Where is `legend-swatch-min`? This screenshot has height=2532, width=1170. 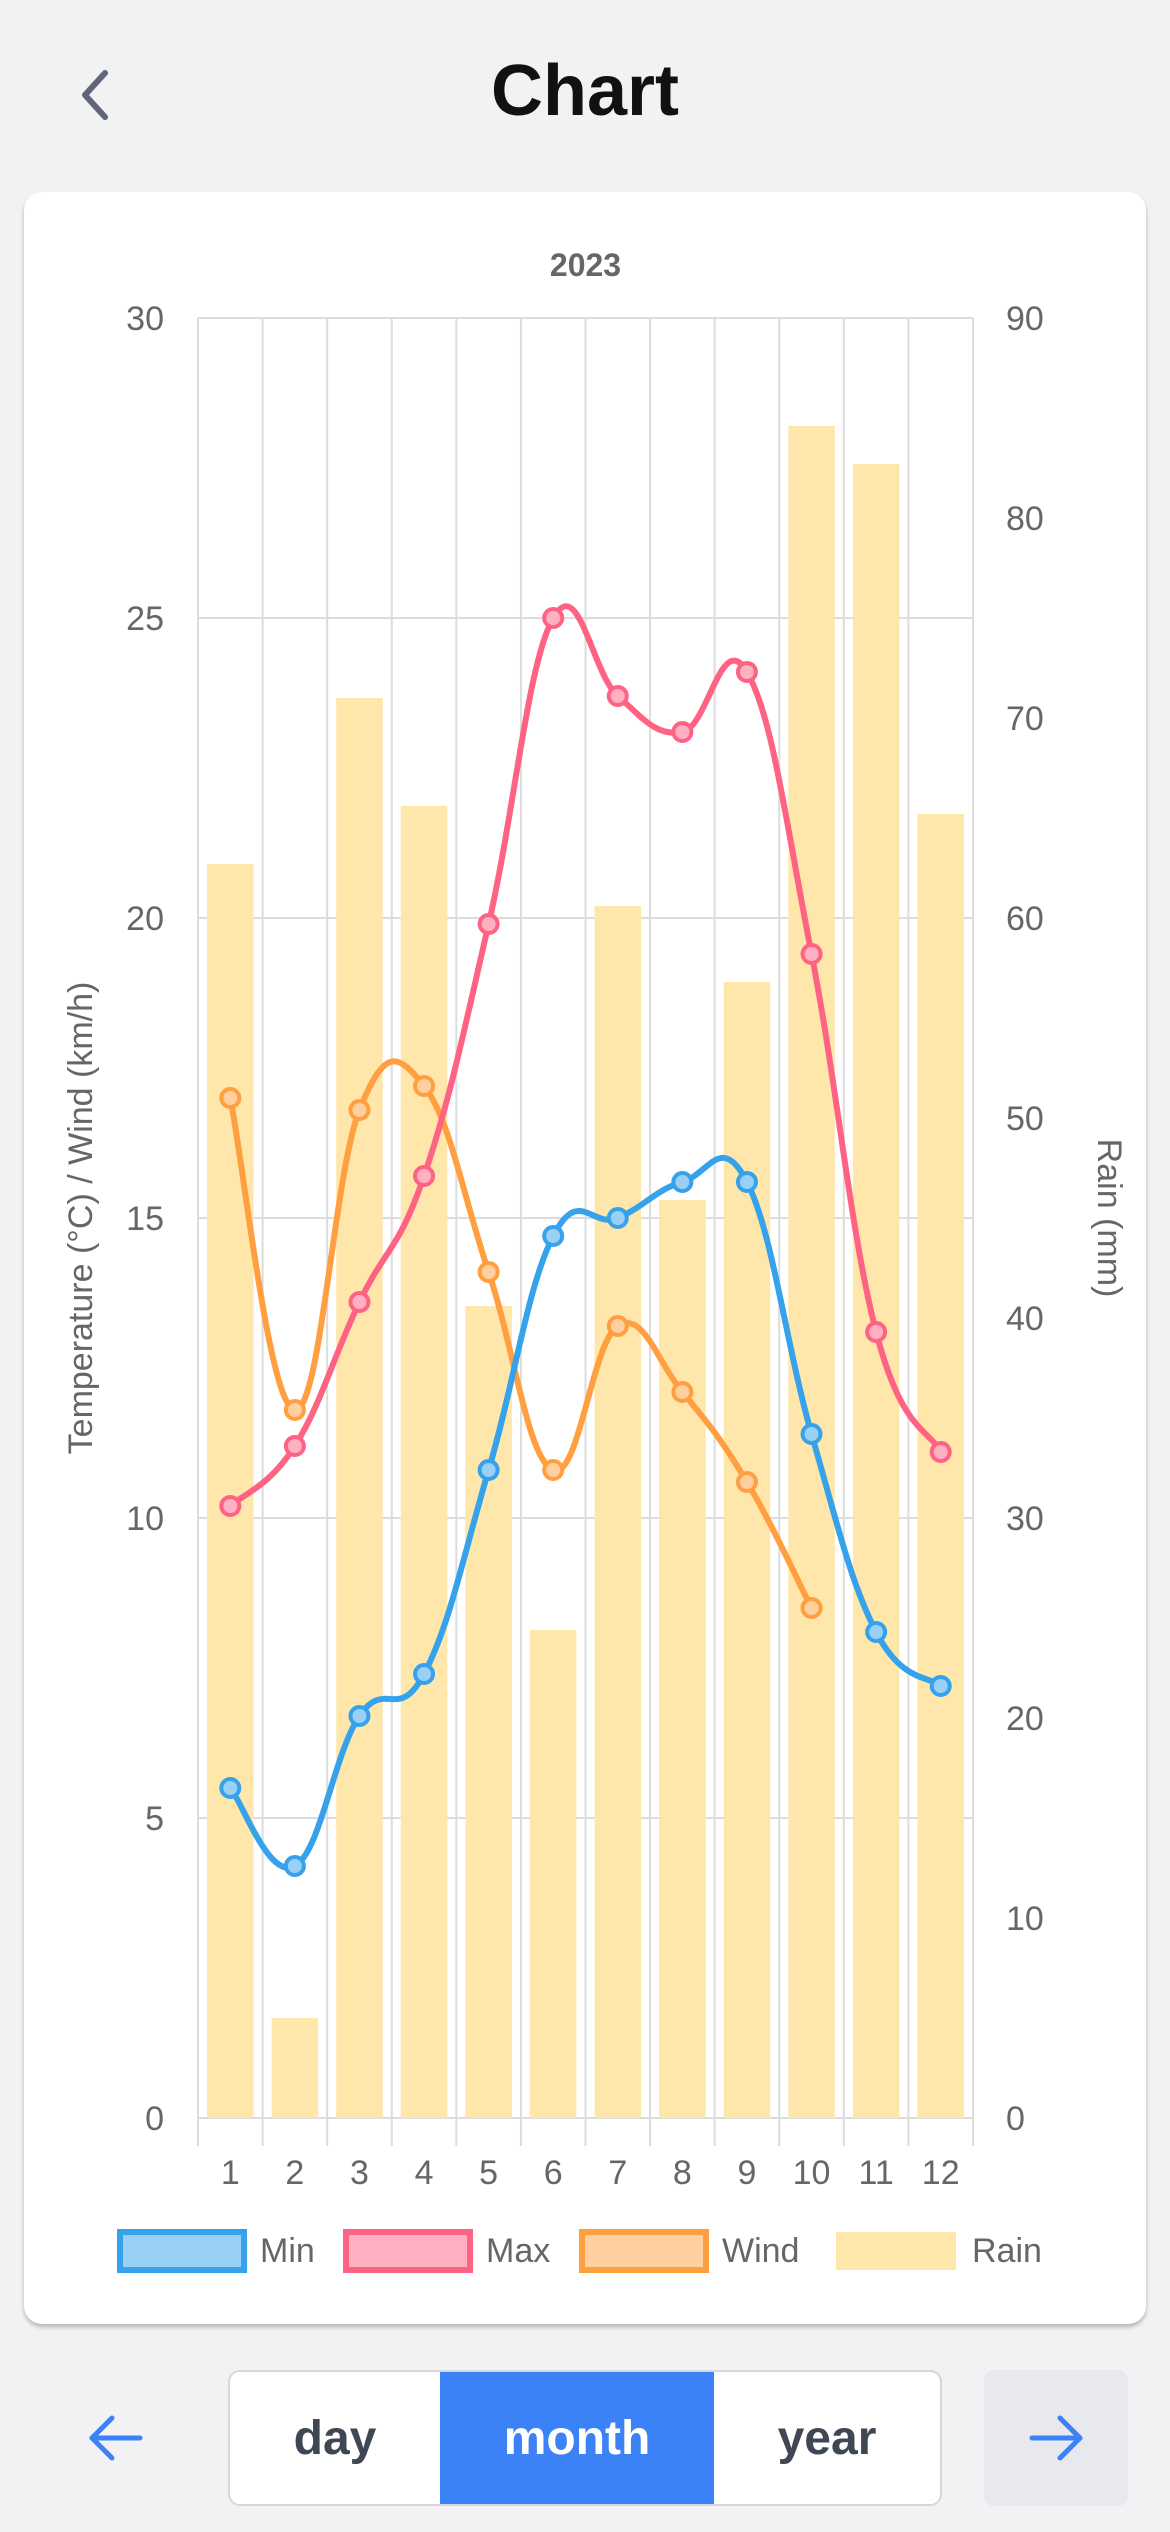 legend-swatch-min is located at coordinates (182, 2251).